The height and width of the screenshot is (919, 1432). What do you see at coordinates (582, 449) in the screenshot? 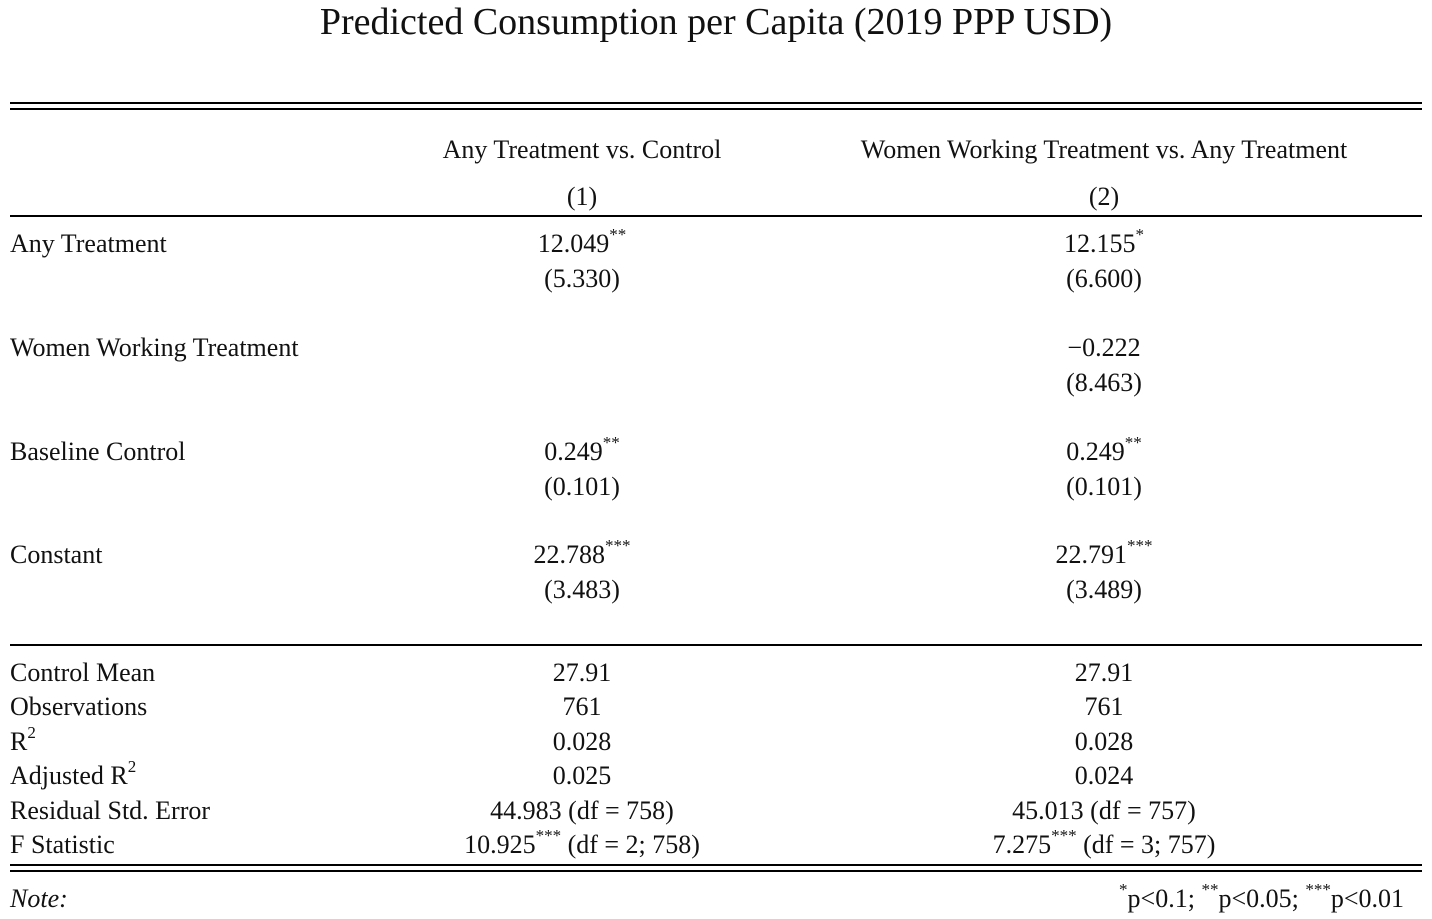
I see `estimate-baseline-control-col1: 0.249**` at bounding box center [582, 449].